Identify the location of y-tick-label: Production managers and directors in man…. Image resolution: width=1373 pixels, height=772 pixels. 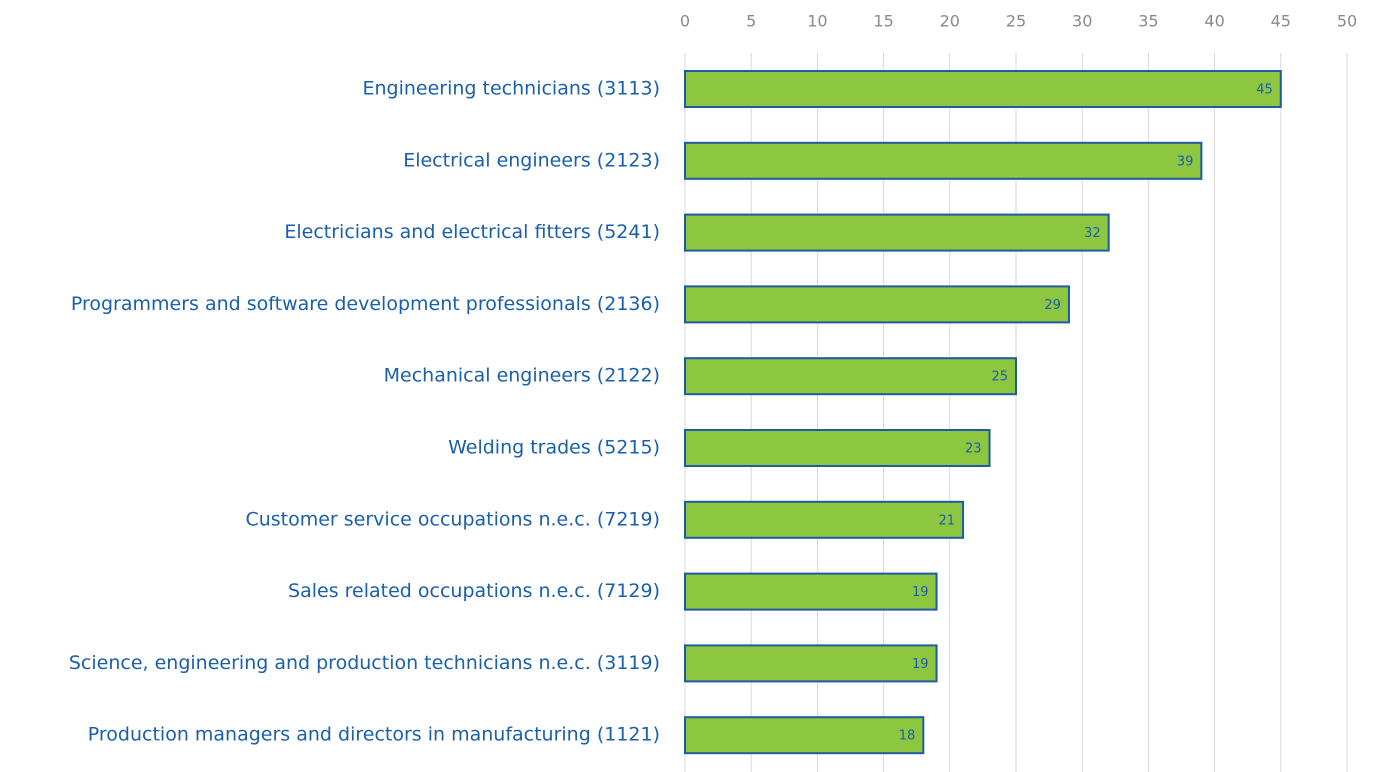
(374, 735).